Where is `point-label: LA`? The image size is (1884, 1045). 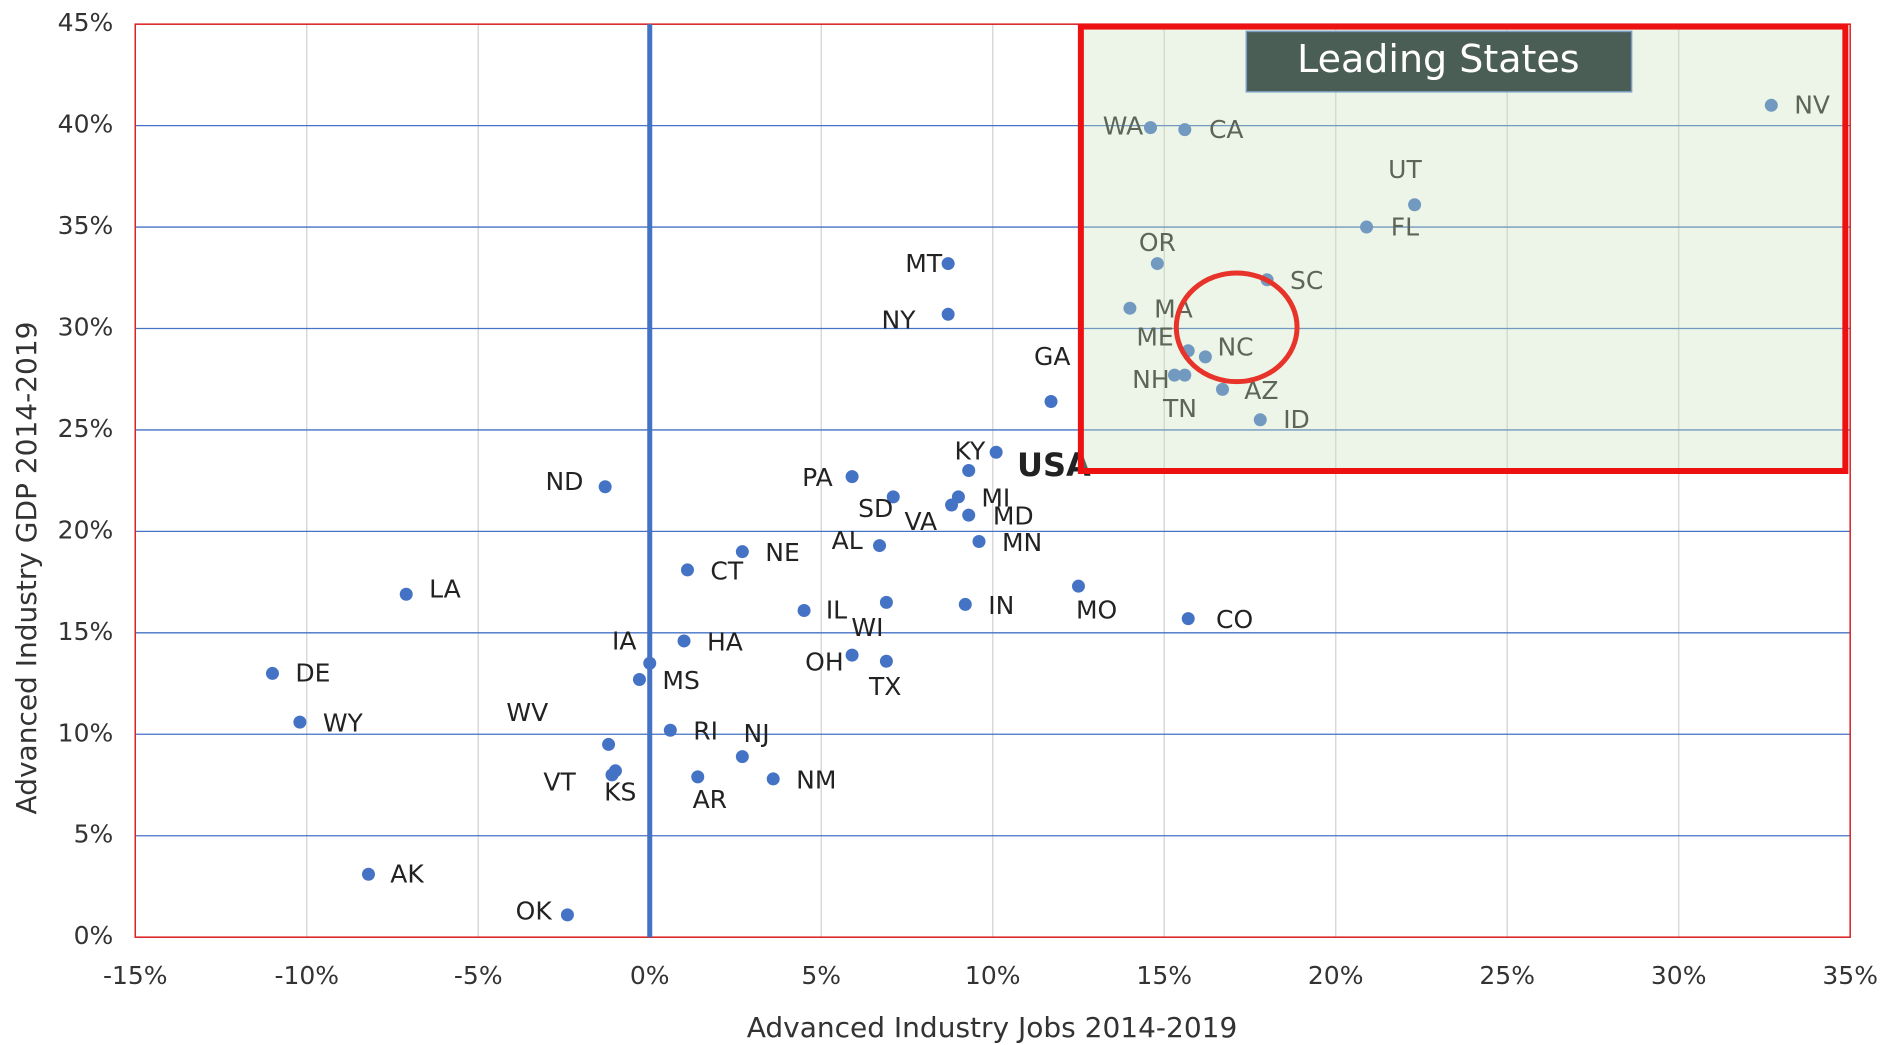
point-label: LA is located at coordinates (445, 589).